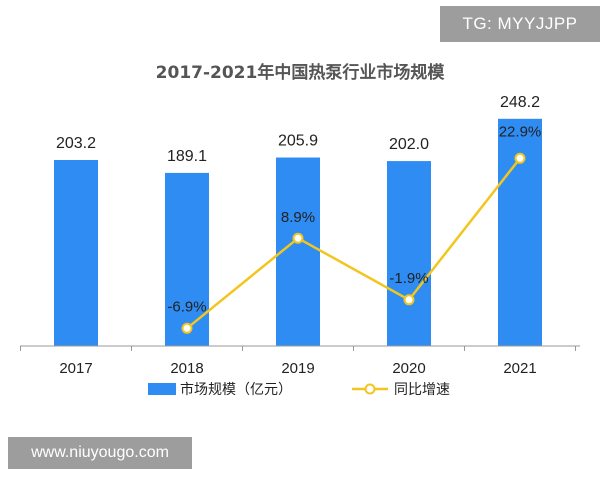 The image size is (600, 480). I want to click on legend: 市场规模（亿元） 同比增速, so click(299, 389).